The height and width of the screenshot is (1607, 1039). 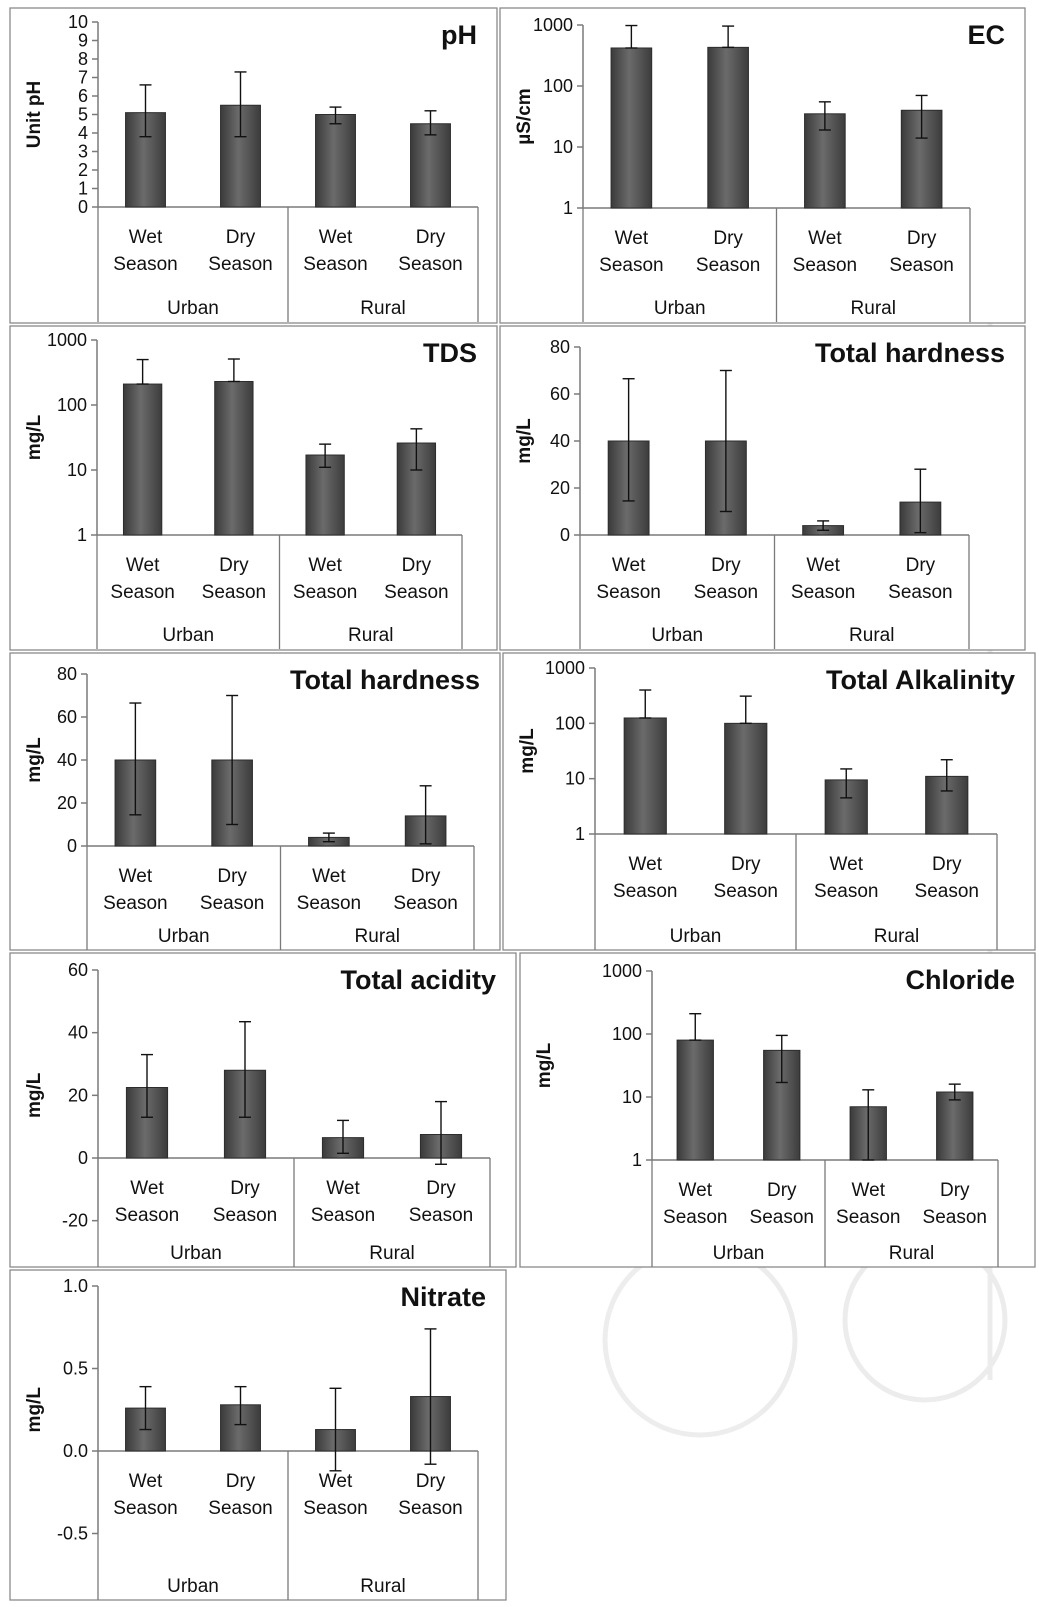 I want to click on chart-title: Nitrate, so click(x=443, y=1297).